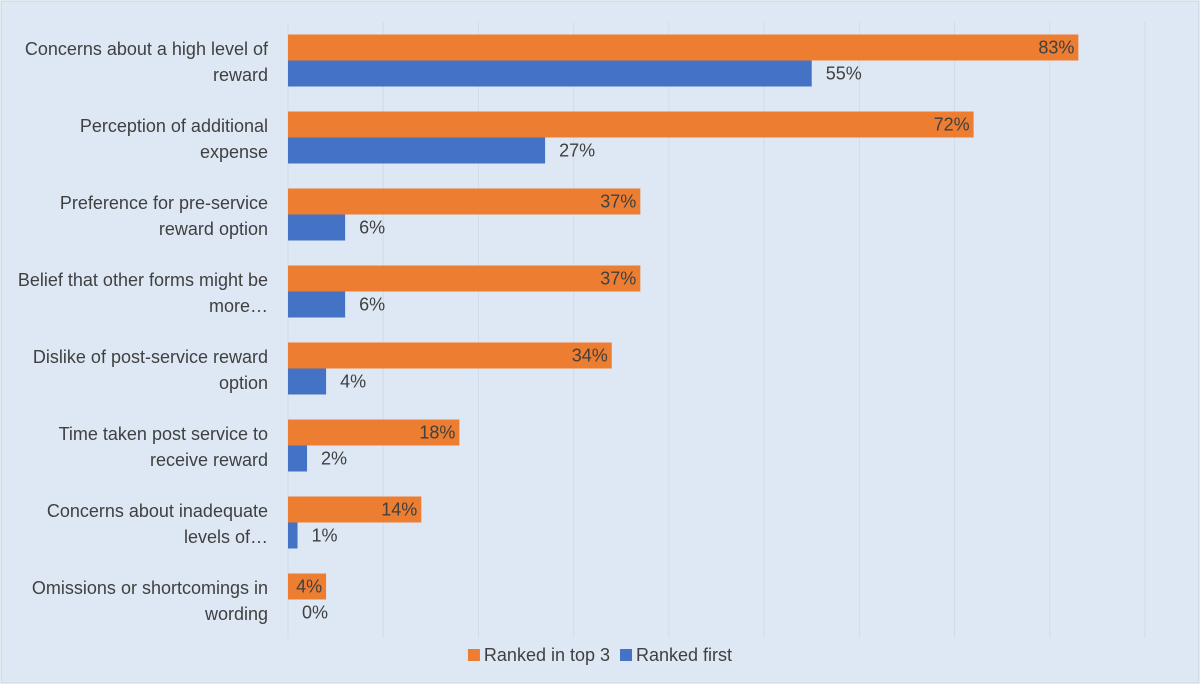  Describe the element at coordinates (437, 432) in the screenshot. I see `value-label: 18%` at that location.